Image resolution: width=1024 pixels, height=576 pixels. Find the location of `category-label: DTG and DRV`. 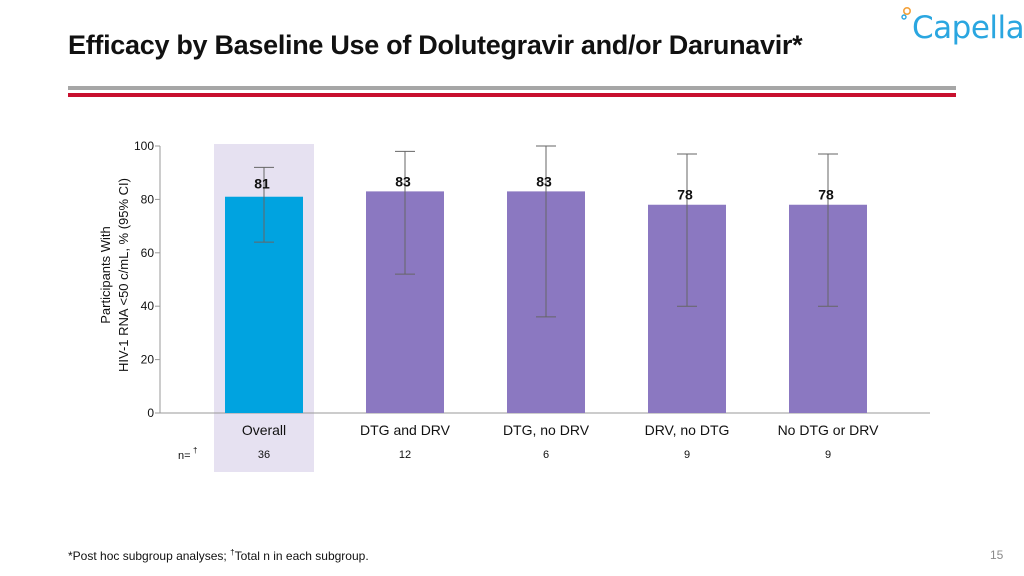

category-label: DTG and DRV is located at coordinates (405, 430).